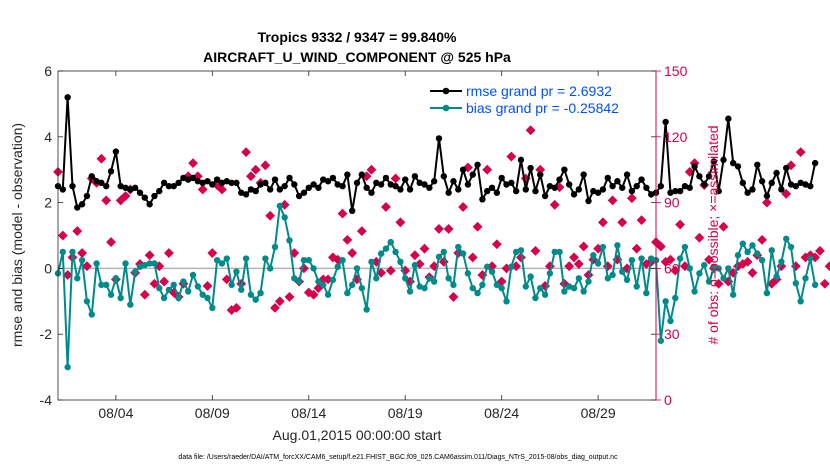 Image resolution: width=830 pixels, height=470 pixels. Describe the element at coordinates (48, 268) in the screenshot. I see `y-tick-left-label: 0` at that location.